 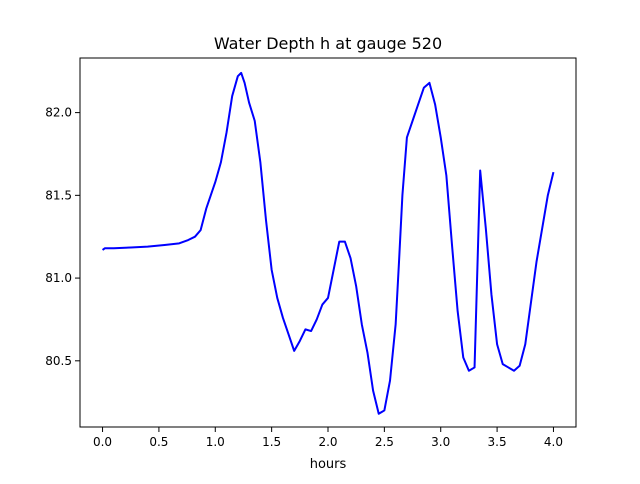 I want to click on x-axis: 0.0 0.5 1.0 1.5 2.0 2.5 3.0 3.5 4.0, so click(x=328, y=438).